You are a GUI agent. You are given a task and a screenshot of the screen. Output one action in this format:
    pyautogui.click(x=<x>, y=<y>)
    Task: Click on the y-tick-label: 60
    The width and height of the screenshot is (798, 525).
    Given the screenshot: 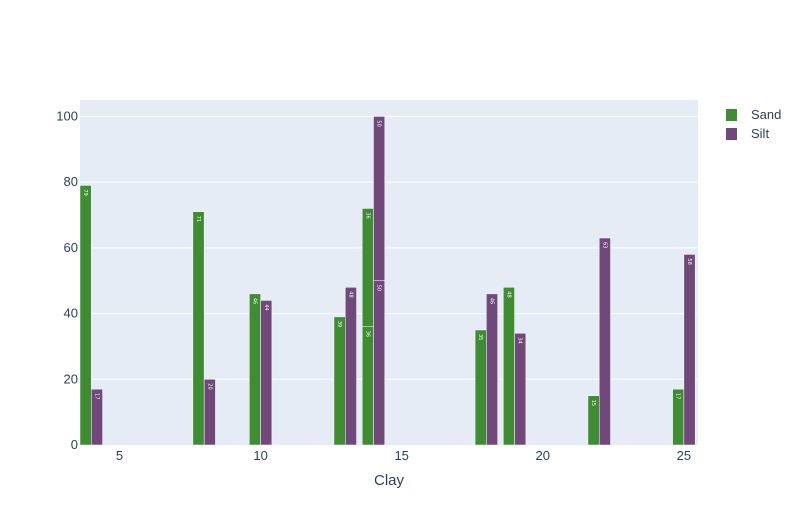 What is the action you would take?
    pyautogui.click(x=71, y=247)
    